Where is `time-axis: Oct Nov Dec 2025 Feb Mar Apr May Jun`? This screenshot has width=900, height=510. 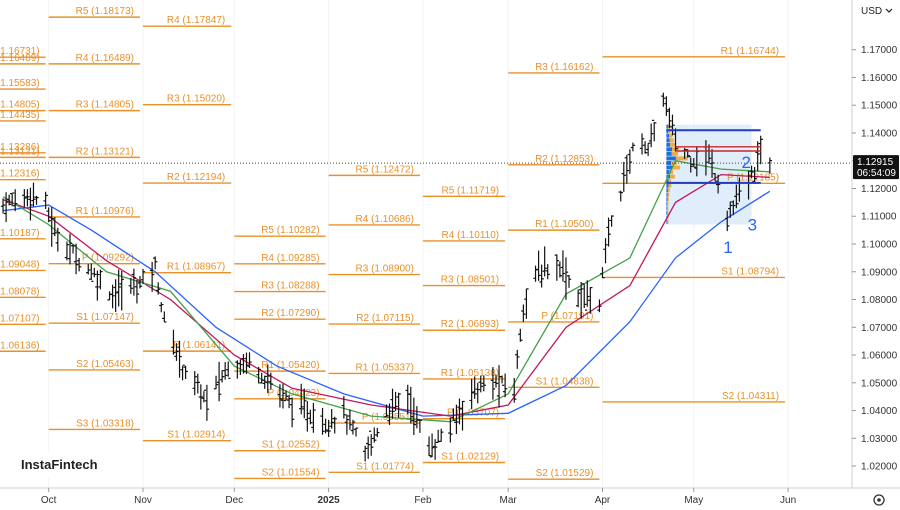
time-axis: Oct Nov Dec 2025 Feb Mar Apr May Jun is located at coordinates (450, 498).